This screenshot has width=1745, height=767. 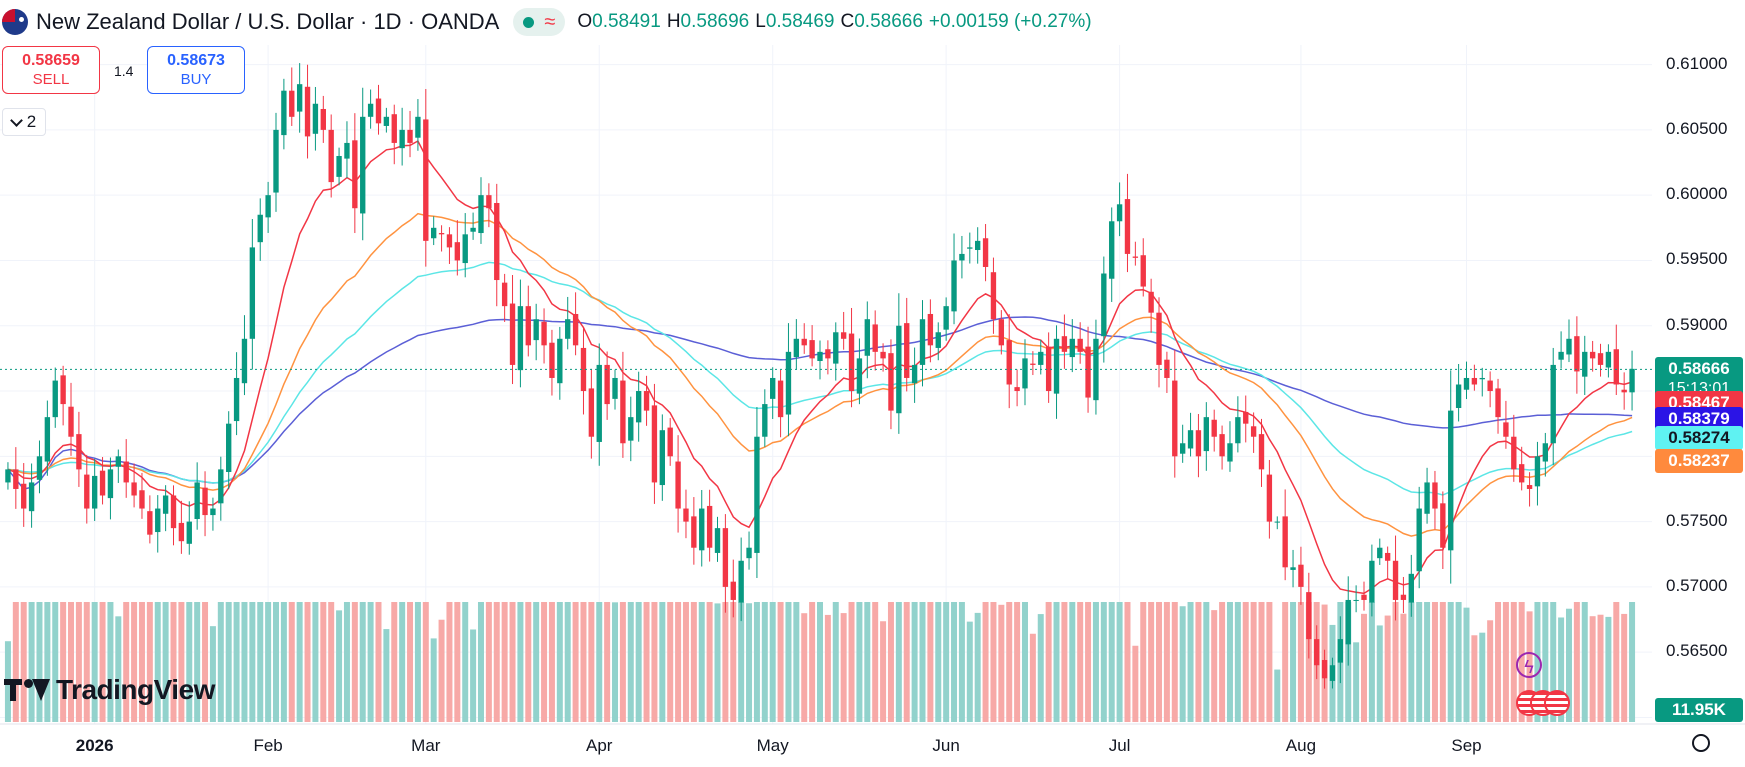 What do you see at coordinates (1701, 743) in the screenshot?
I see `settings-gear-icon` at bounding box center [1701, 743].